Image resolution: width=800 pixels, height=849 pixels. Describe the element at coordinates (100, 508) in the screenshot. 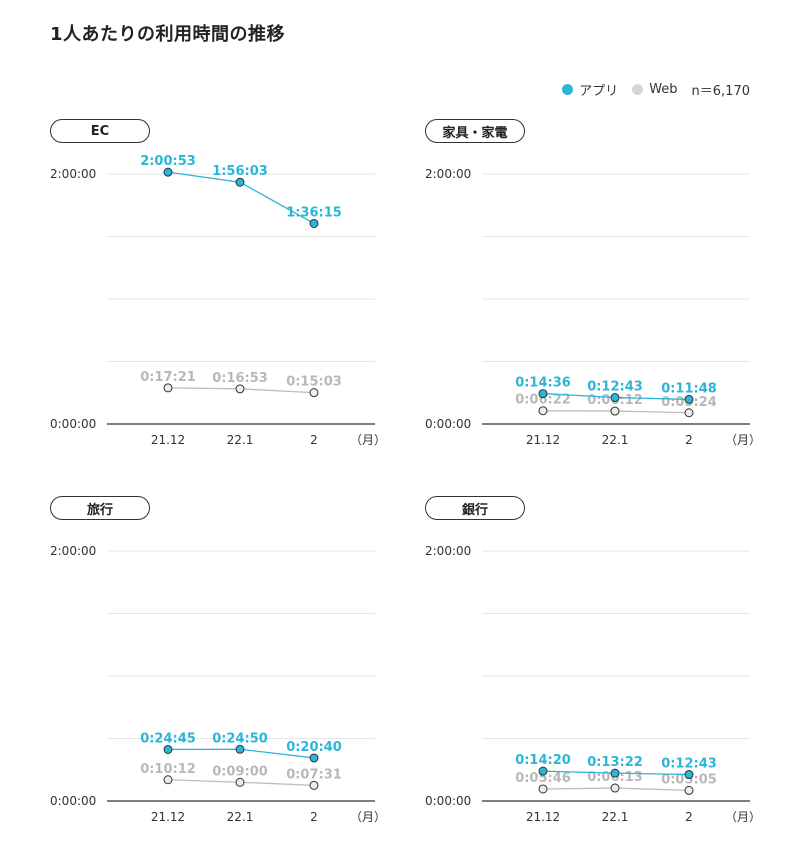

I see `panel-title: 旅行` at that location.